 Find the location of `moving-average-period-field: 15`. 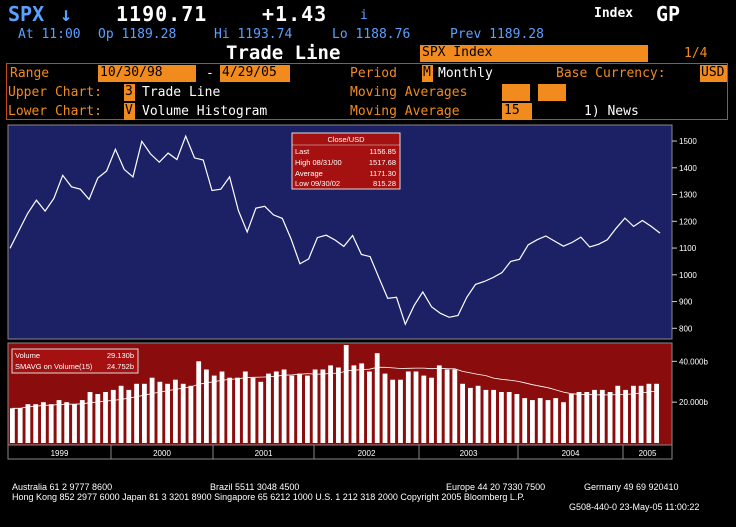

moving-average-period-field: 15 is located at coordinates (517, 111).